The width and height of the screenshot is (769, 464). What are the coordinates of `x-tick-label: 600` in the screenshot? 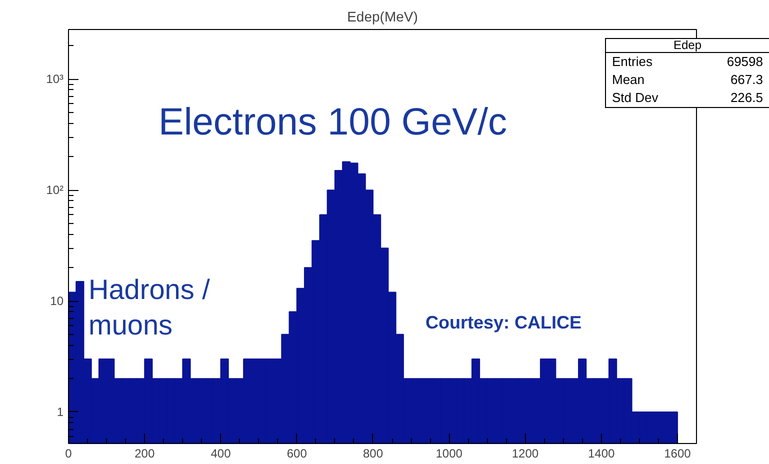 It's located at (297, 453).